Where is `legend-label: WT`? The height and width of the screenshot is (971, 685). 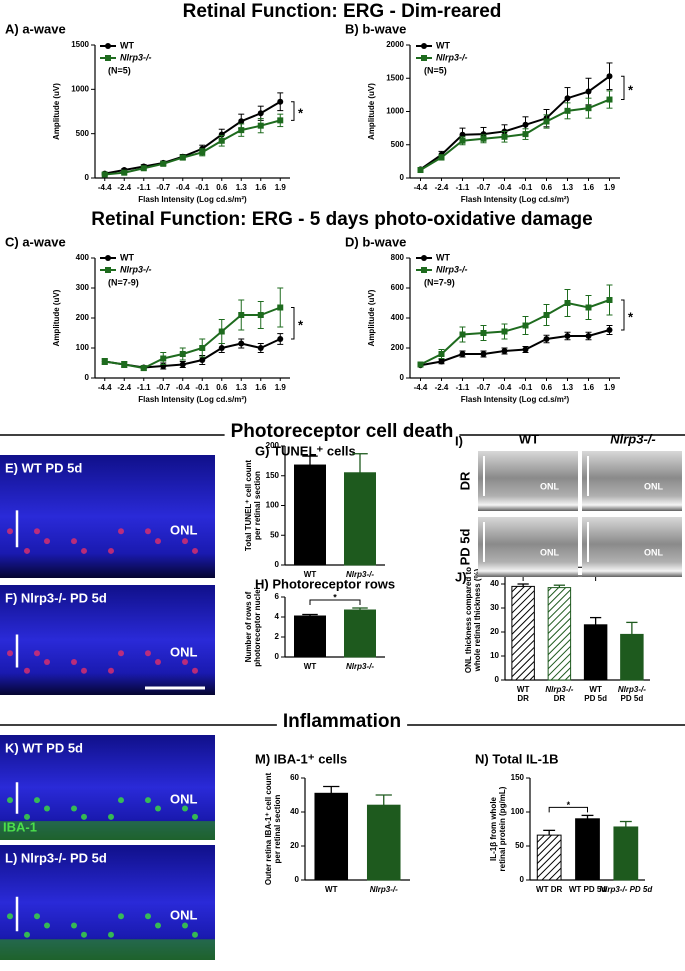
legend-label: WT is located at coordinates (127, 257).